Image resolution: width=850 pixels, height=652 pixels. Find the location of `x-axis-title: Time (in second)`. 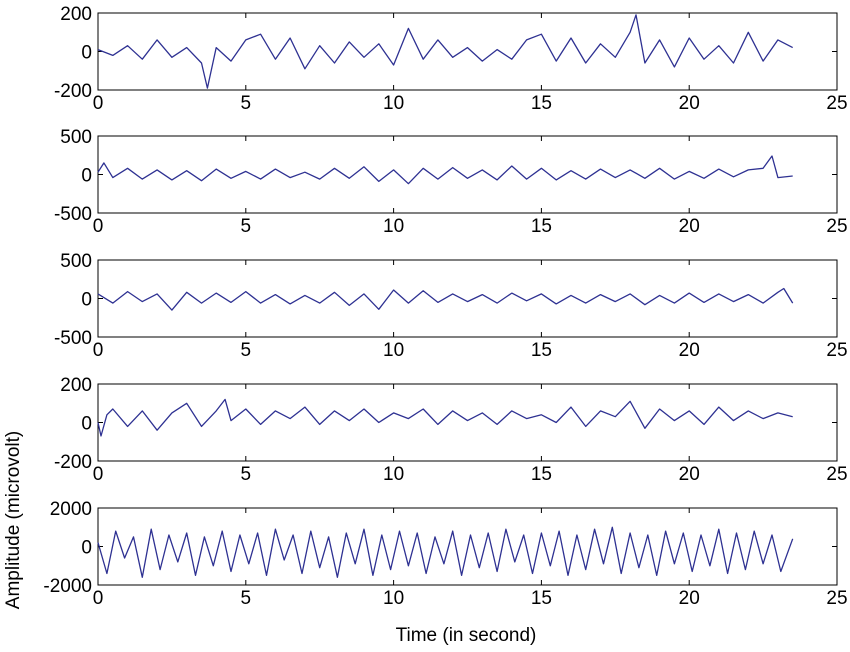

x-axis-title: Time (in second) is located at coordinates (466, 635).